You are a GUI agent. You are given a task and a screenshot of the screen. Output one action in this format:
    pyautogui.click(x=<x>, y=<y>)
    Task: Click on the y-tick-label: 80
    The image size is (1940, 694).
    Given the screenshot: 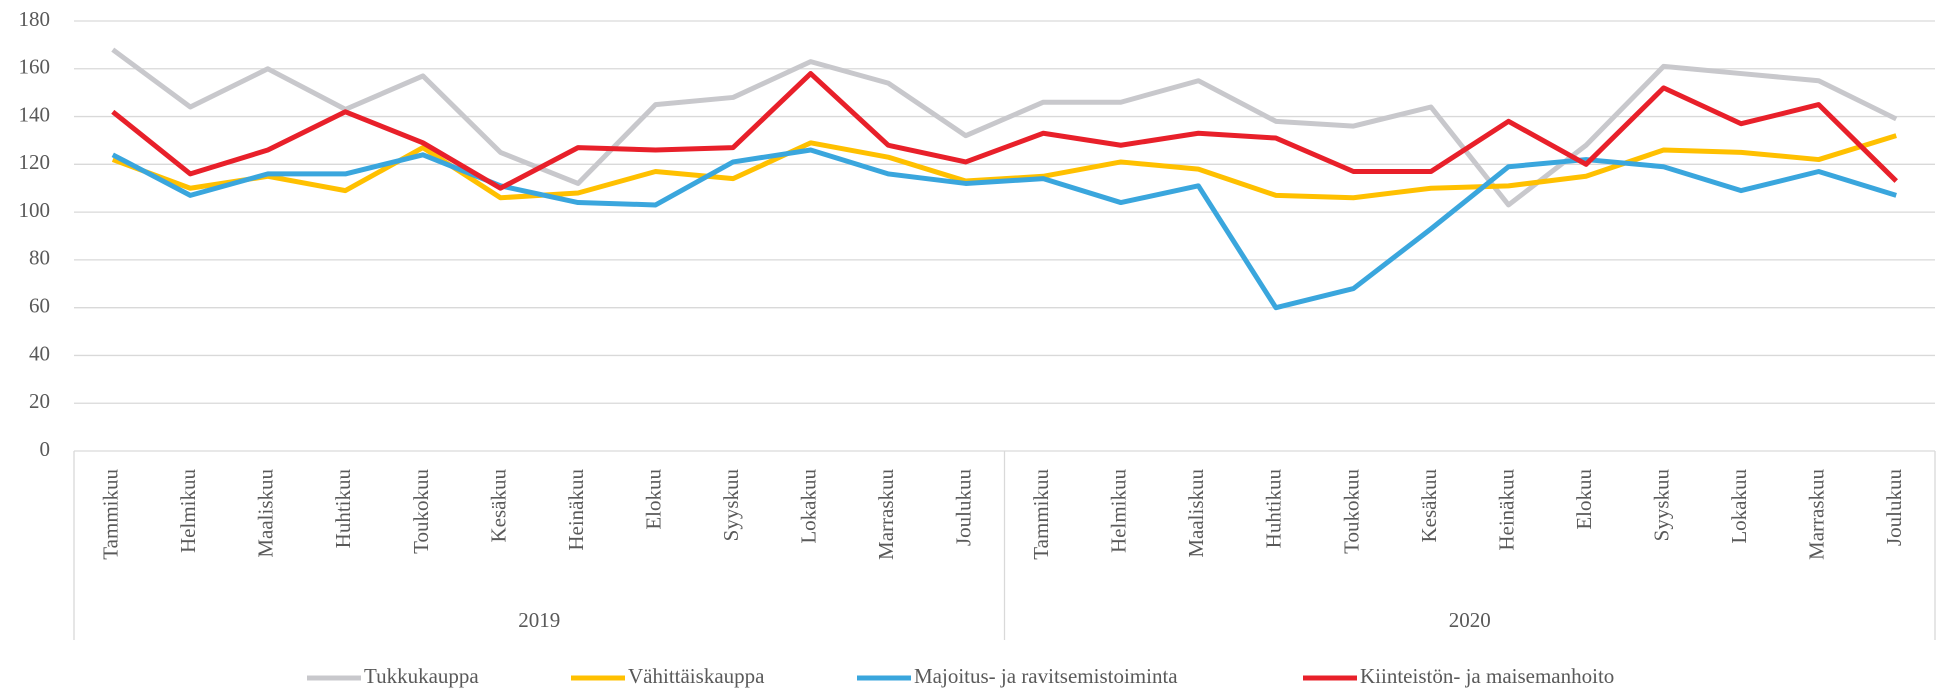 What is the action you would take?
    pyautogui.click(x=39, y=258)
    